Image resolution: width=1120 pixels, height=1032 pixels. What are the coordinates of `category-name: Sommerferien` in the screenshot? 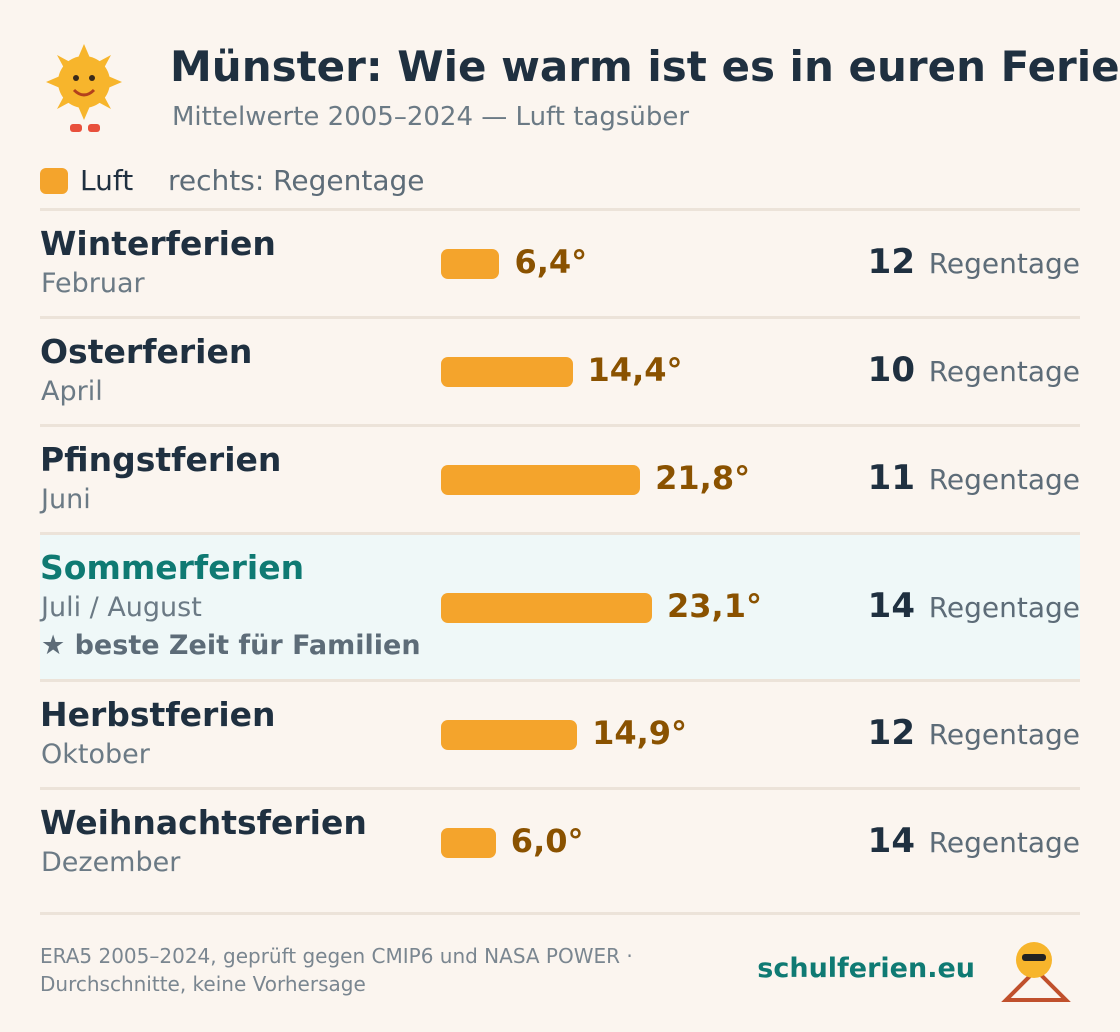 It's located at (172, 567).